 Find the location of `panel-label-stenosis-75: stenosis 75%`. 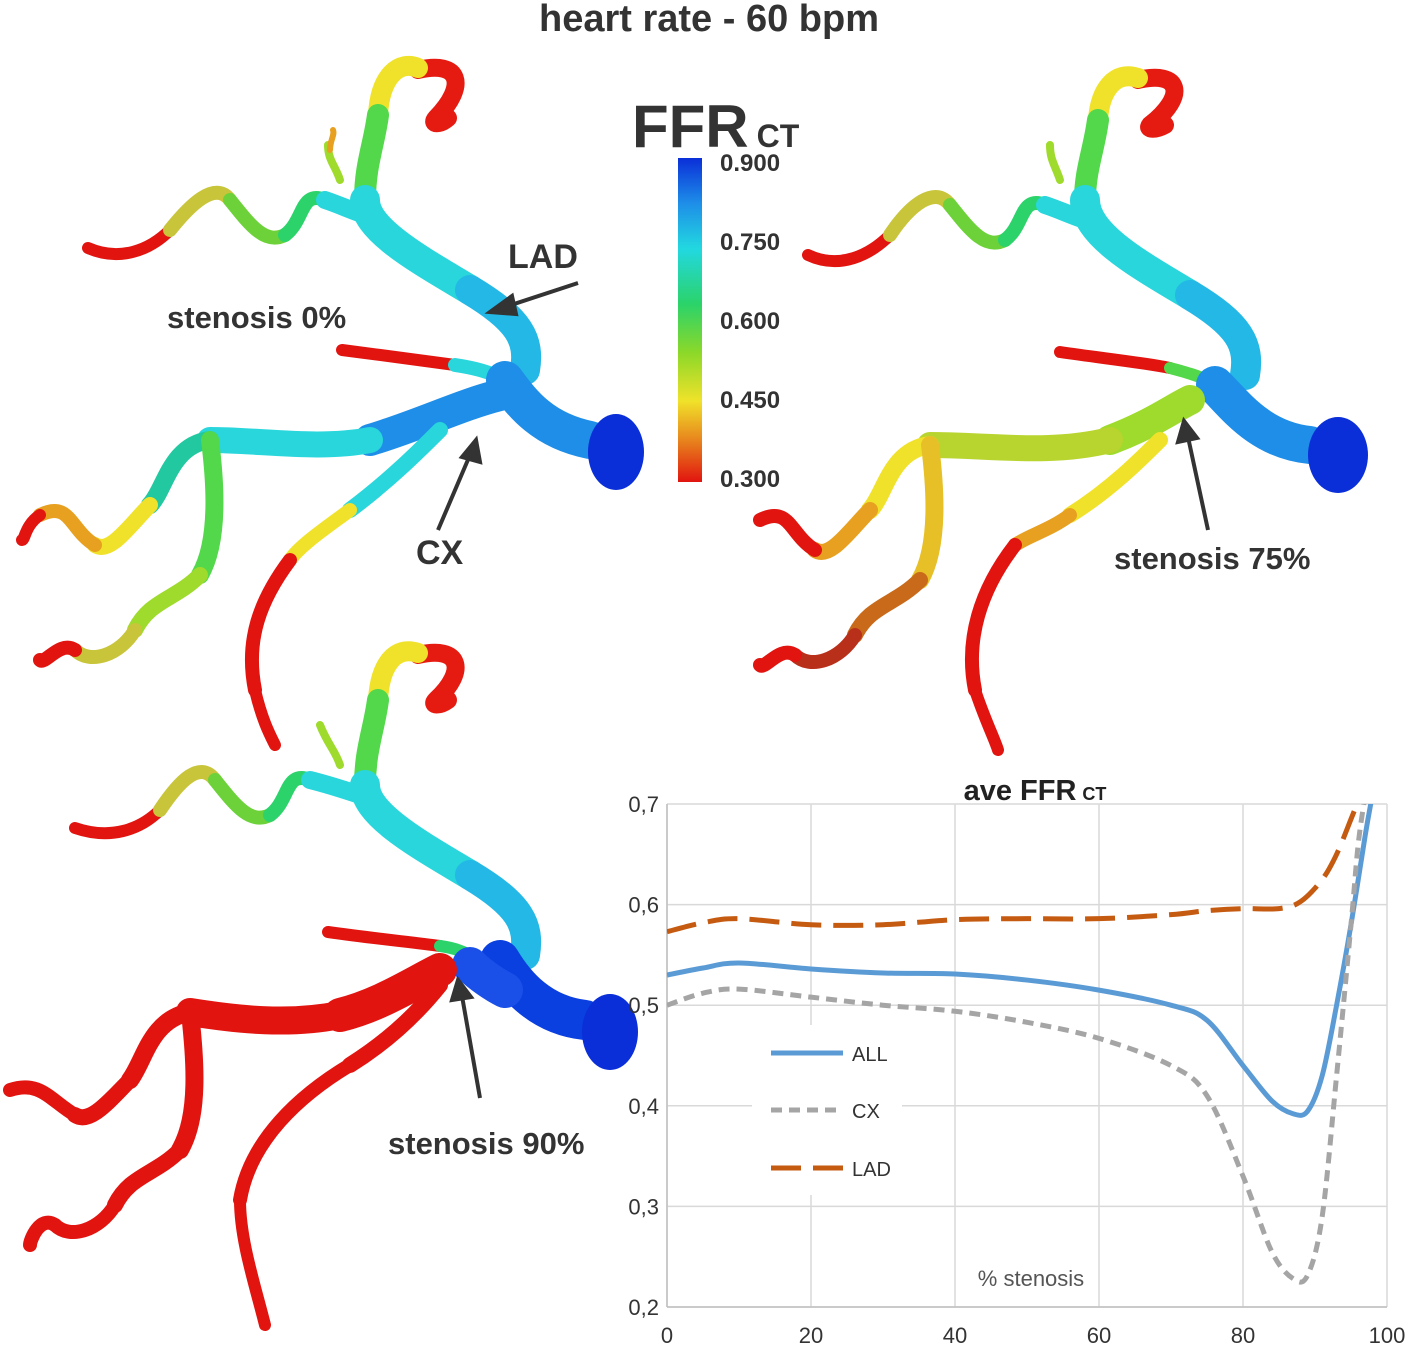

panel-label-stenosis-75: stenosis 75% is located at coordinates (1212, 558).